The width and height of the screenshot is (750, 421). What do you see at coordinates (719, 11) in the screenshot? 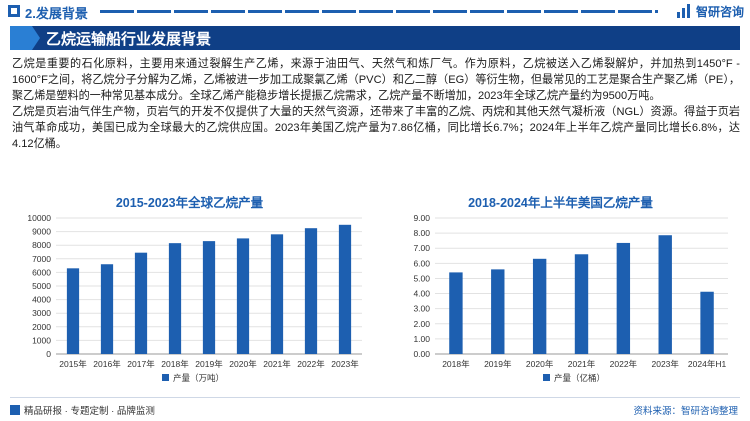
I see `brand-name: 智研咨询` at bounding box center [719, 11].